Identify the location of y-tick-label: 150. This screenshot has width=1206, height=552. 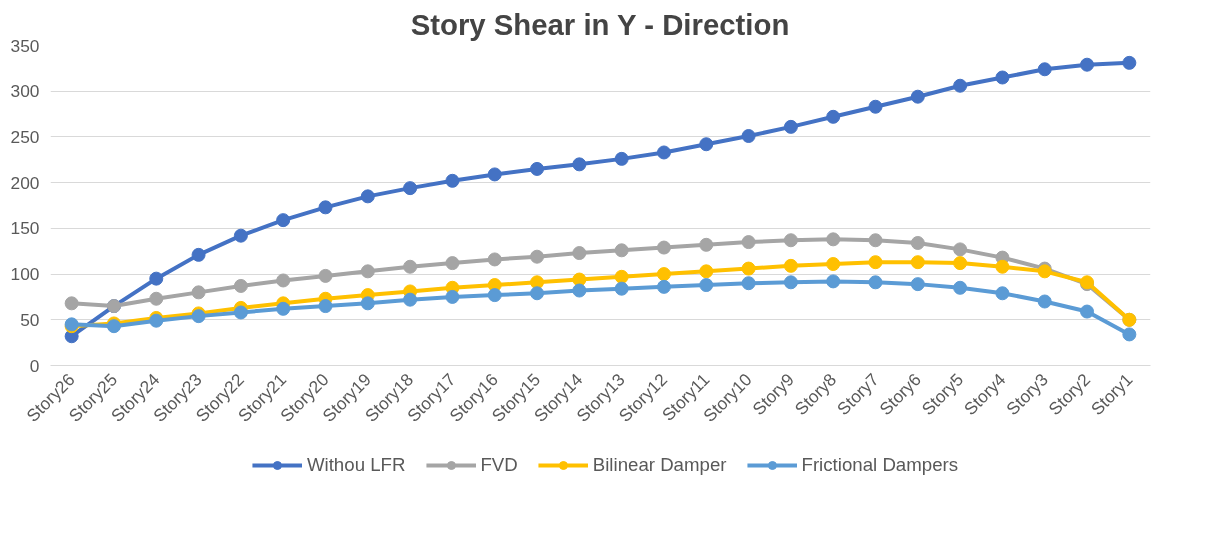
(25, 228).